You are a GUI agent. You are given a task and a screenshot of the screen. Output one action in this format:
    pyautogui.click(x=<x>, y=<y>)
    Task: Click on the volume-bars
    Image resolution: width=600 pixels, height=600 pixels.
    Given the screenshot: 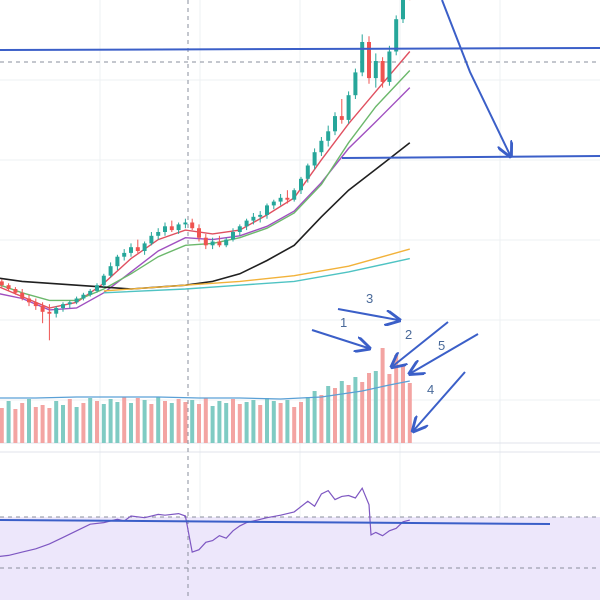 What is the action you would take?
    pyautogui.click(x=206, y=395)
    